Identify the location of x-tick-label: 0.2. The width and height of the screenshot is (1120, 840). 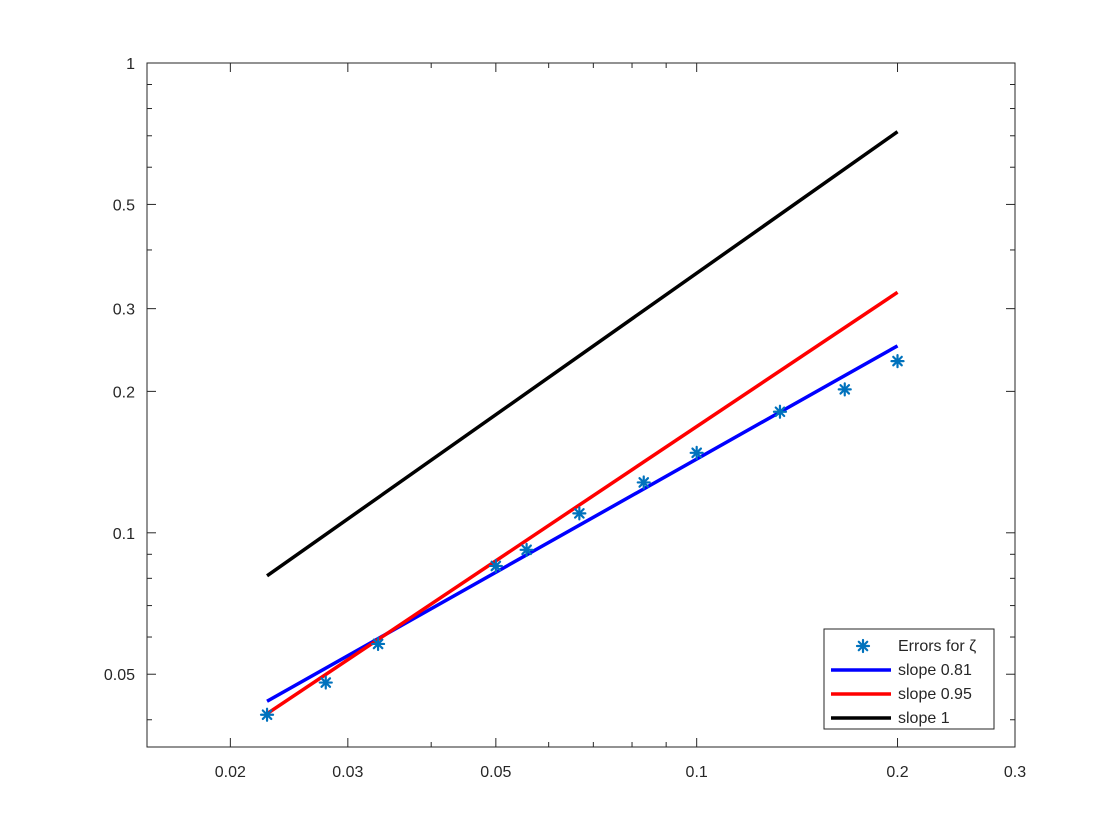
(897, 772).